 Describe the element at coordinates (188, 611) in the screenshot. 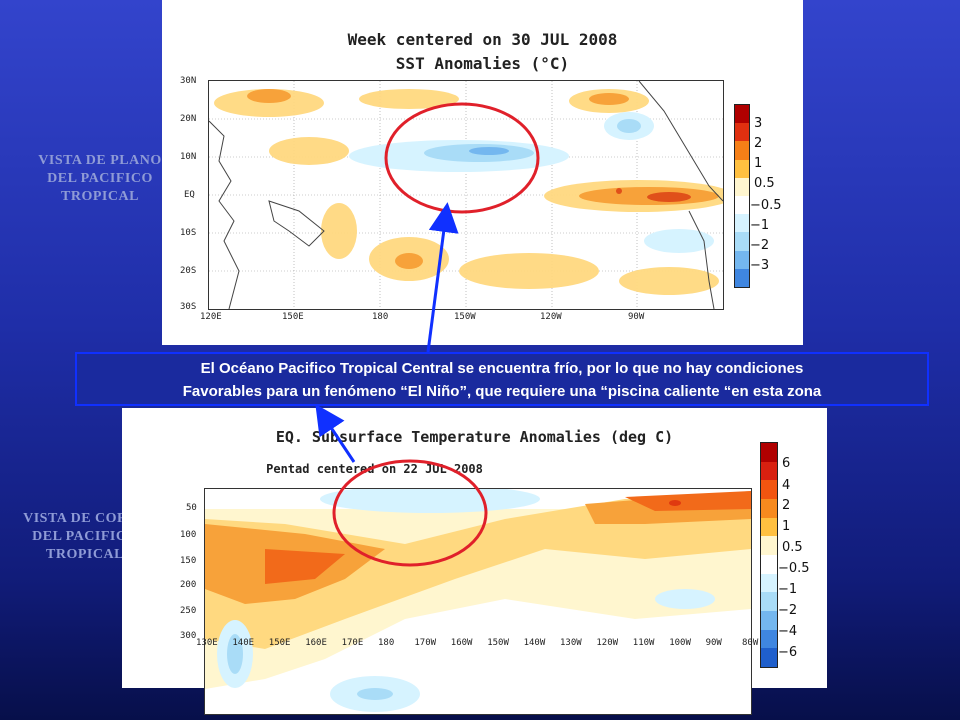

I see `y-tick: 250` at that location.